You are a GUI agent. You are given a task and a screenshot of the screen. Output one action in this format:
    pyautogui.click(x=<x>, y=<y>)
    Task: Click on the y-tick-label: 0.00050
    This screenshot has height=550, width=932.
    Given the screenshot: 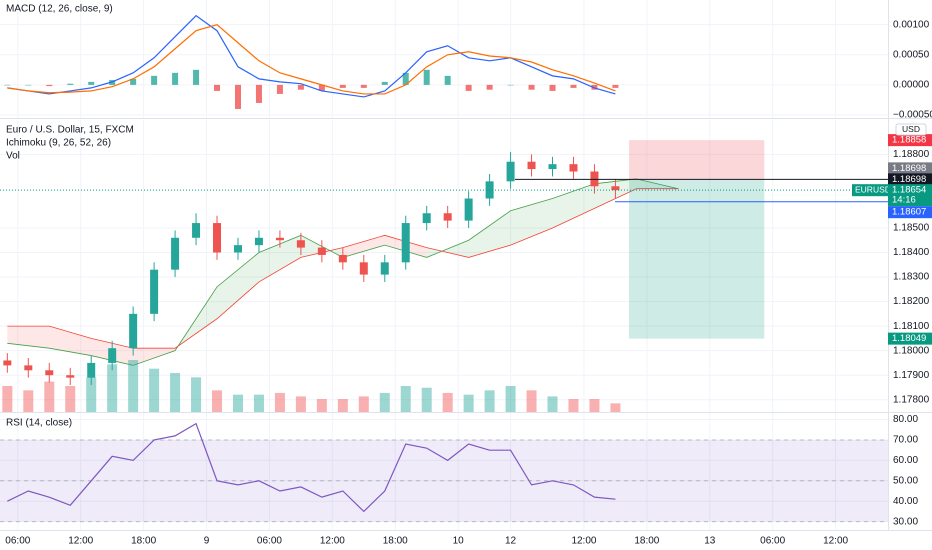 What is the action you would take?
    pyautogui.click(x=911, y=54)
    